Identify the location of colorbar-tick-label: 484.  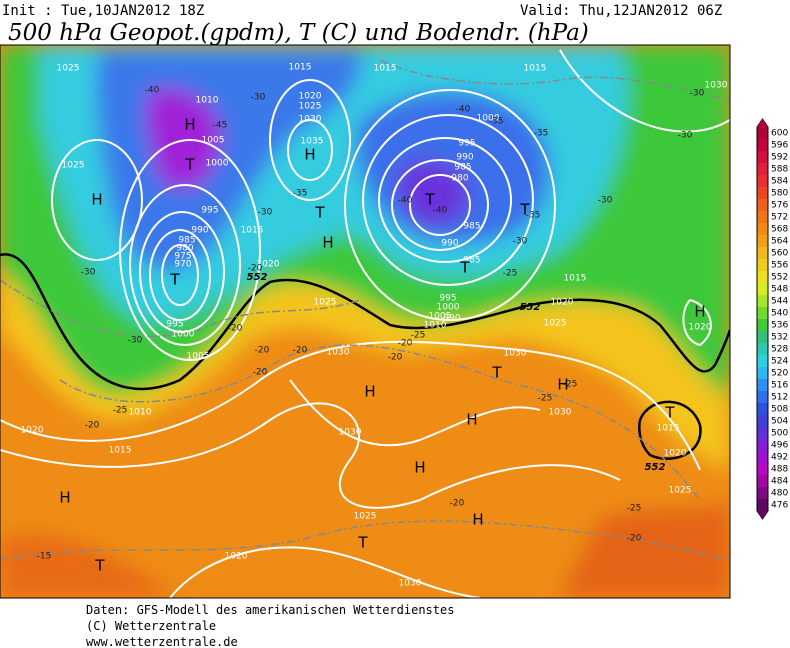
(779, 482).